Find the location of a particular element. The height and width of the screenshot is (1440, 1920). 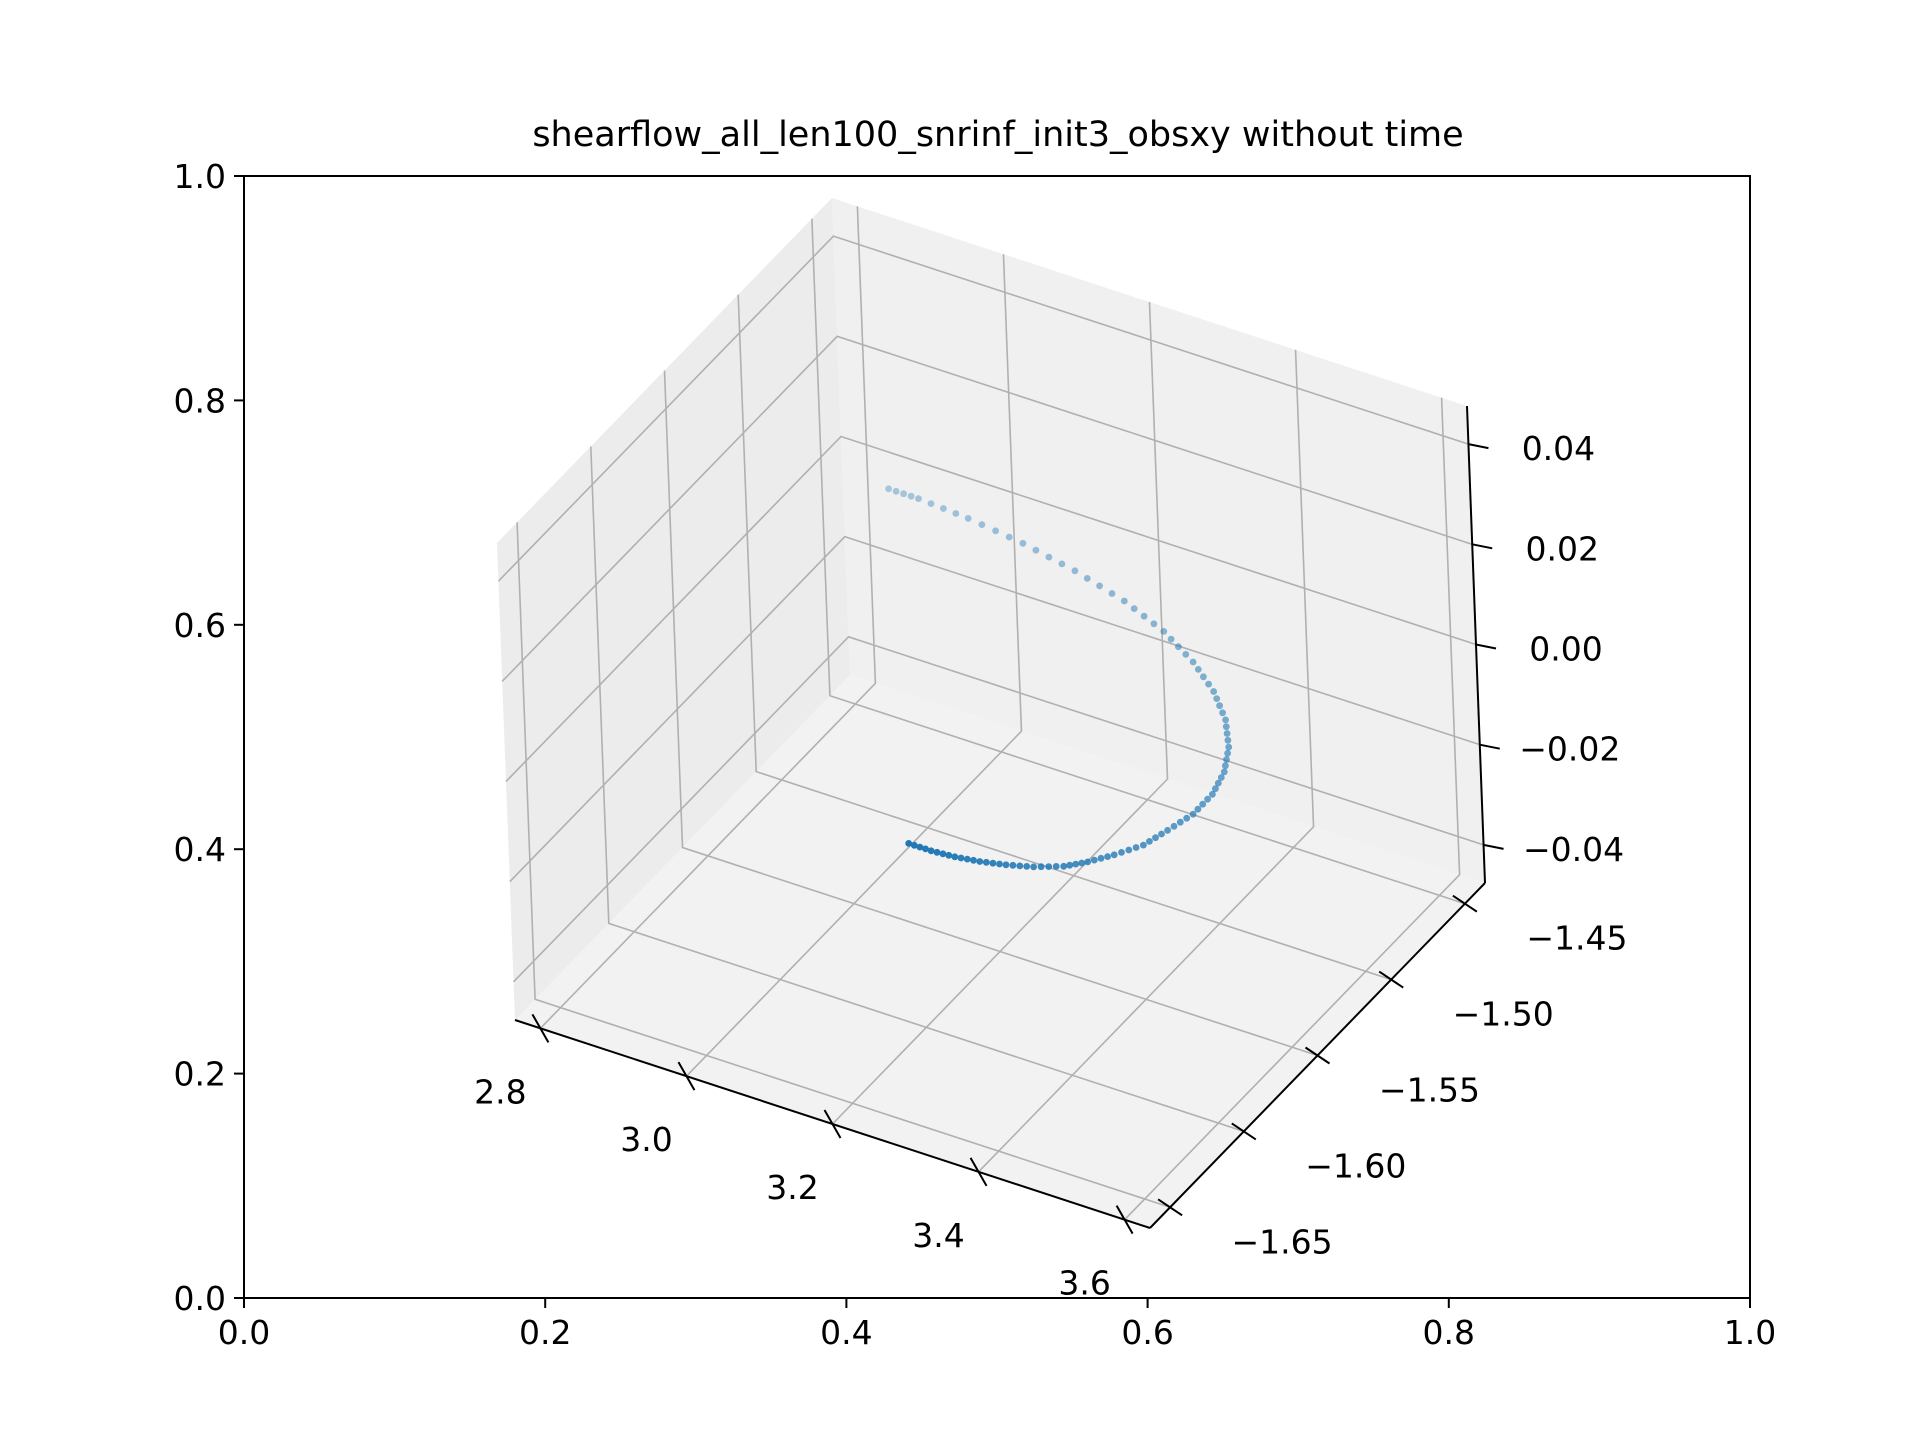

outer-x-tick-label: 0.4 is located at coordinates (846, 1332).